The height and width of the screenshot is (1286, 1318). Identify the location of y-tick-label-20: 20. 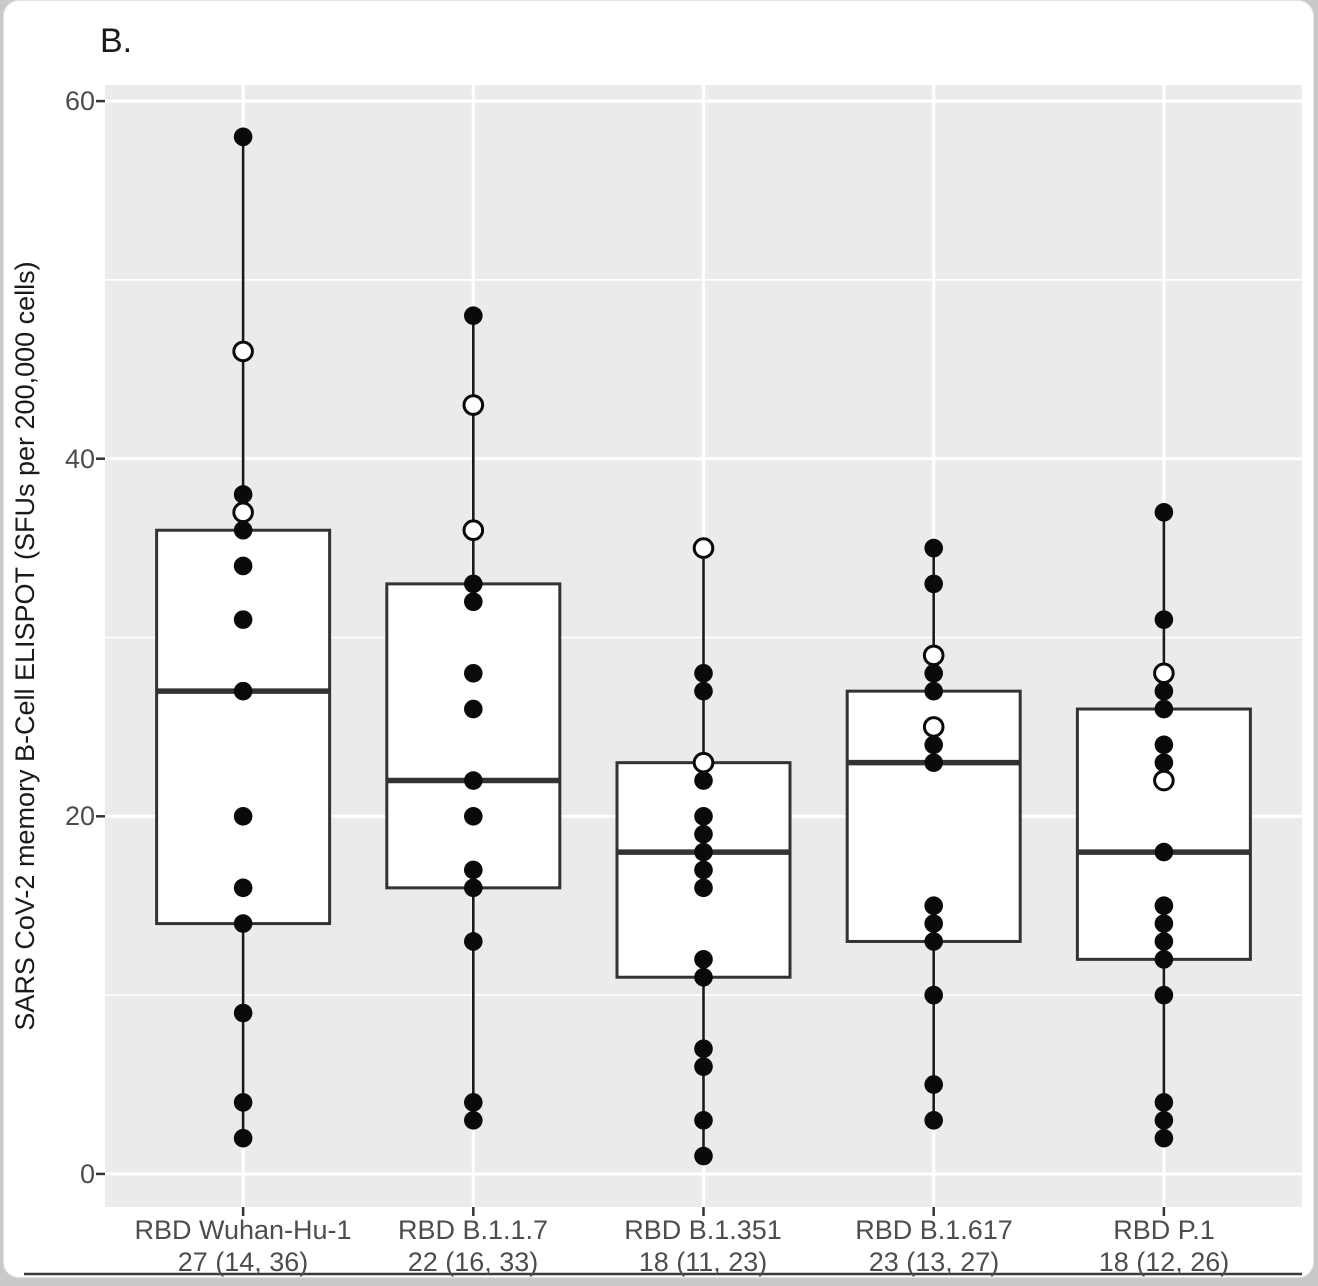
(80, 816).